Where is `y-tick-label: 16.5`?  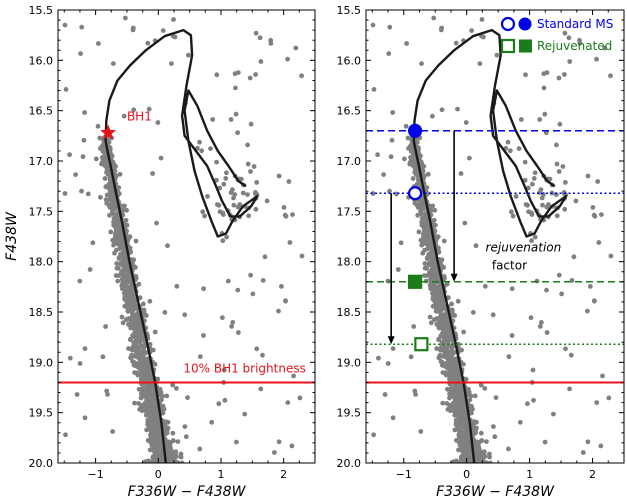 y-tick-label: 16.5 is located at coordinates (41, 111).